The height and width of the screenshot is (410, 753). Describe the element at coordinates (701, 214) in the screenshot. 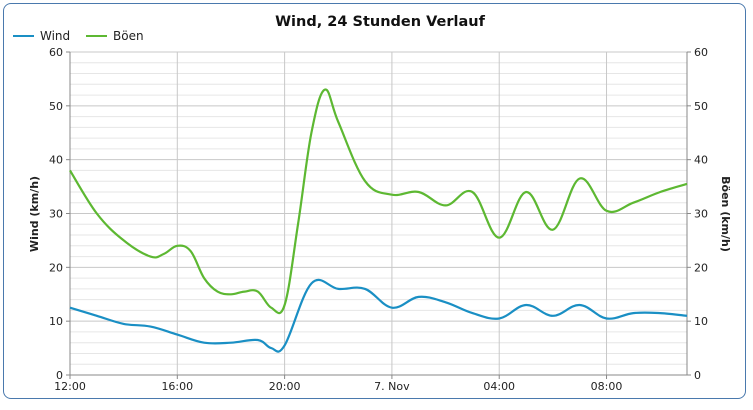

I see `y-tick-label-right: 30` at that location.